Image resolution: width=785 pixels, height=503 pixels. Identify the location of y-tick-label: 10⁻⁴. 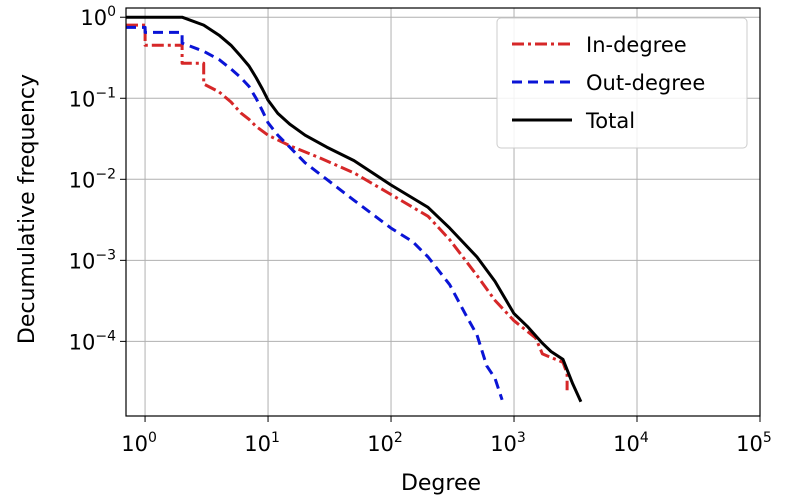
(92, 341).